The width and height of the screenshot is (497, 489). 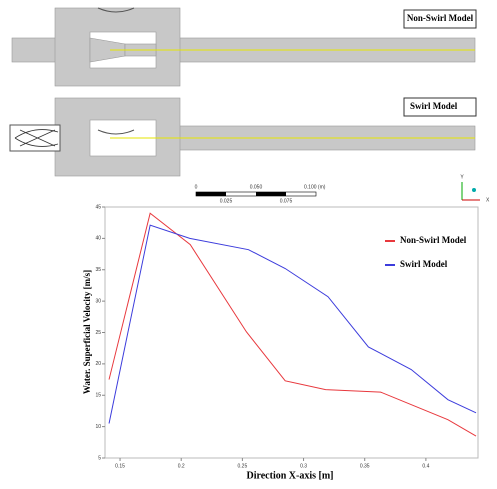 I want to click on x-tick-label: 0.3, so click(x=303, y=466).